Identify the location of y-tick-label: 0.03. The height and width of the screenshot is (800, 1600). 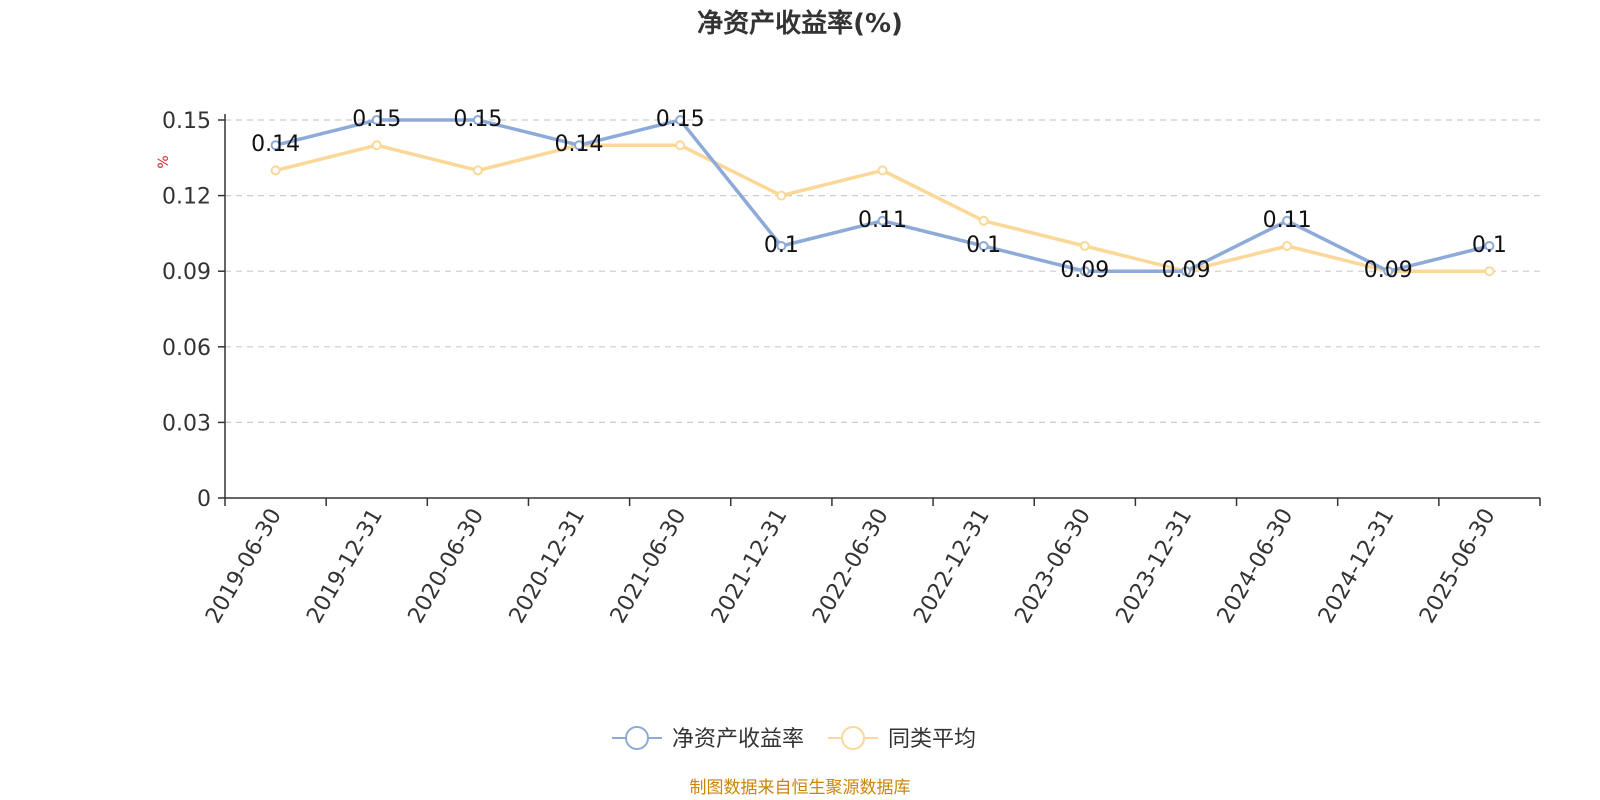
(186, 423).